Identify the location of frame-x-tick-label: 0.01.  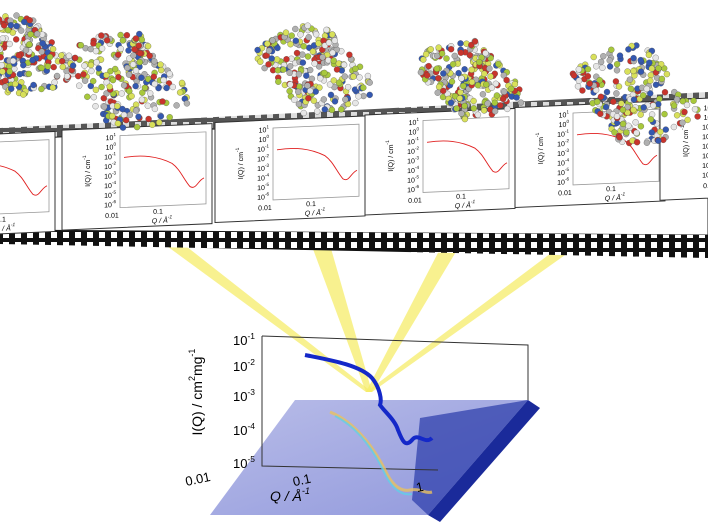
(265, 209).